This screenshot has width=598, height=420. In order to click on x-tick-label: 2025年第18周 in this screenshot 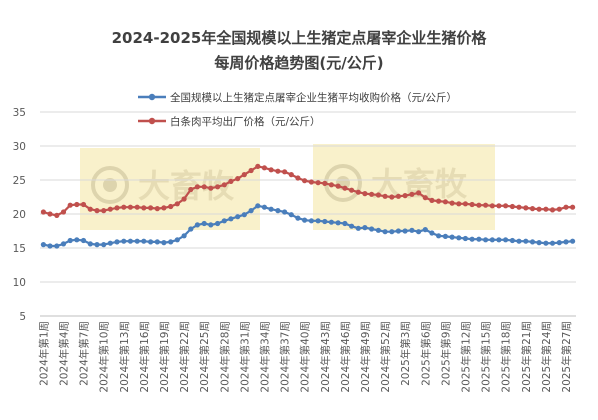, I will do `click(506, 357)`.